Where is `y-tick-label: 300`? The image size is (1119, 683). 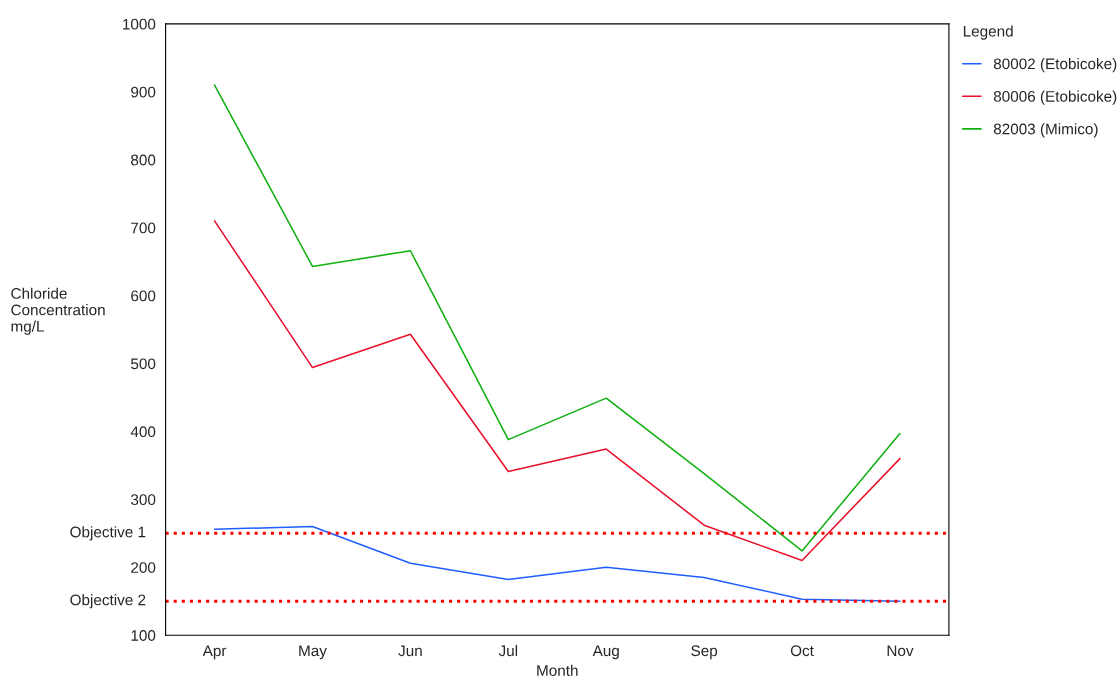
y-tick-label: 300 is located at coordinates (143, 500).